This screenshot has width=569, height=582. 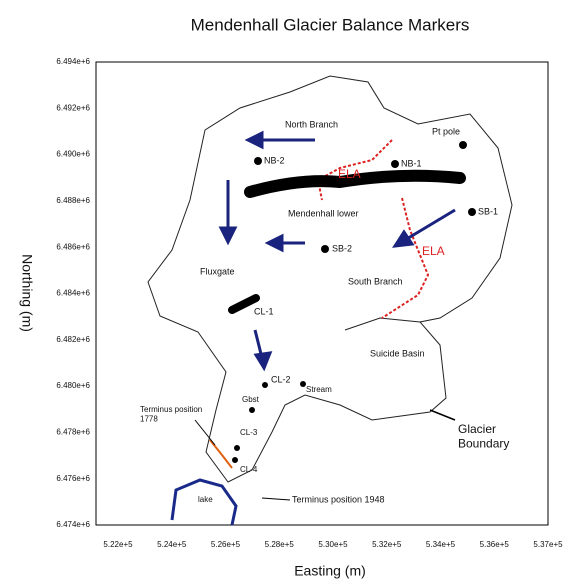 What do you see at coordinates (446, 131) in the screenshot?
I see `map-label: Pt pole` at bounding box center [446, 131].